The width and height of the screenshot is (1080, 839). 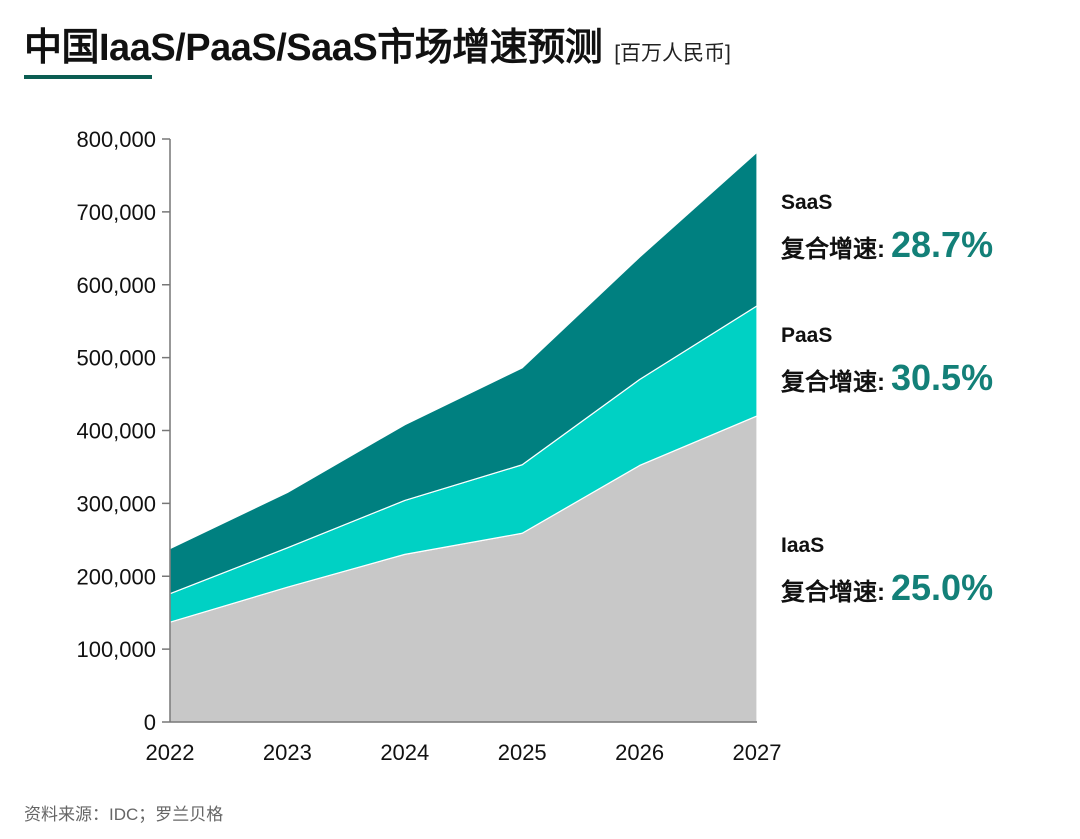 I want to click on legend-iaas-cagr-value: 25.0%, so click(x=942, y=587).